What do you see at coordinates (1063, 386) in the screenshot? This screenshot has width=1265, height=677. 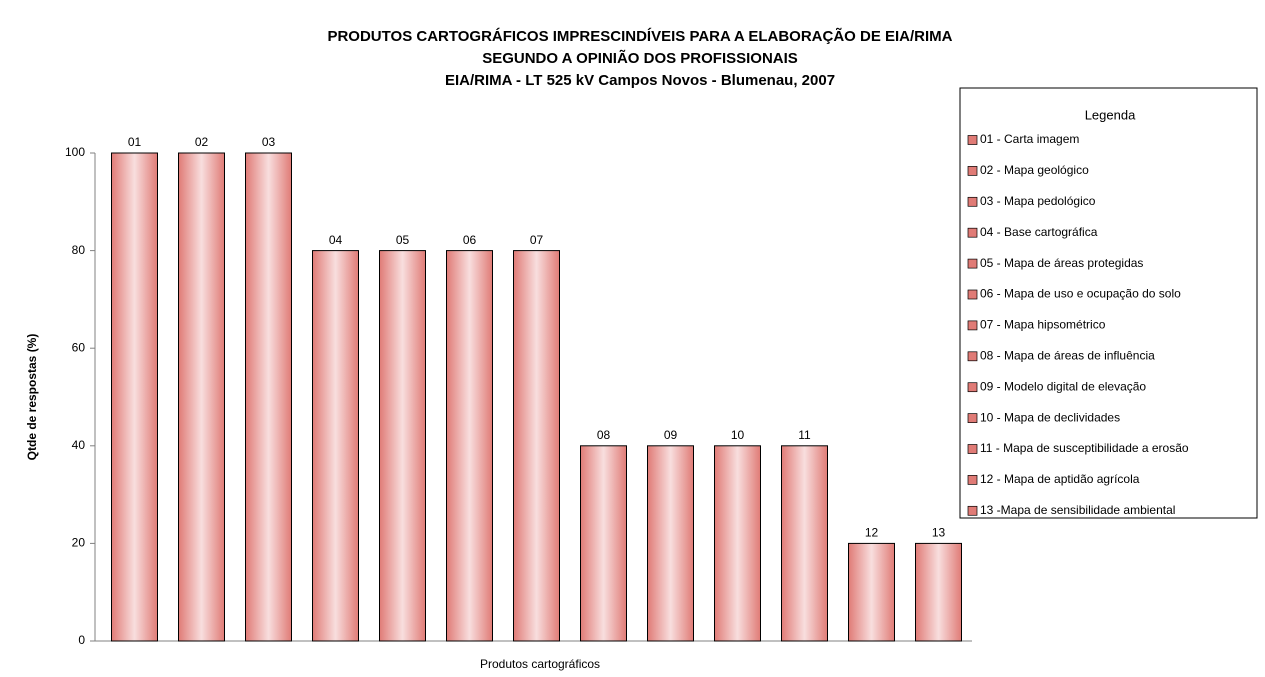 I see `legend-entry: 09 - Modelo digital de elevação` at bounding box center [1063, 386].